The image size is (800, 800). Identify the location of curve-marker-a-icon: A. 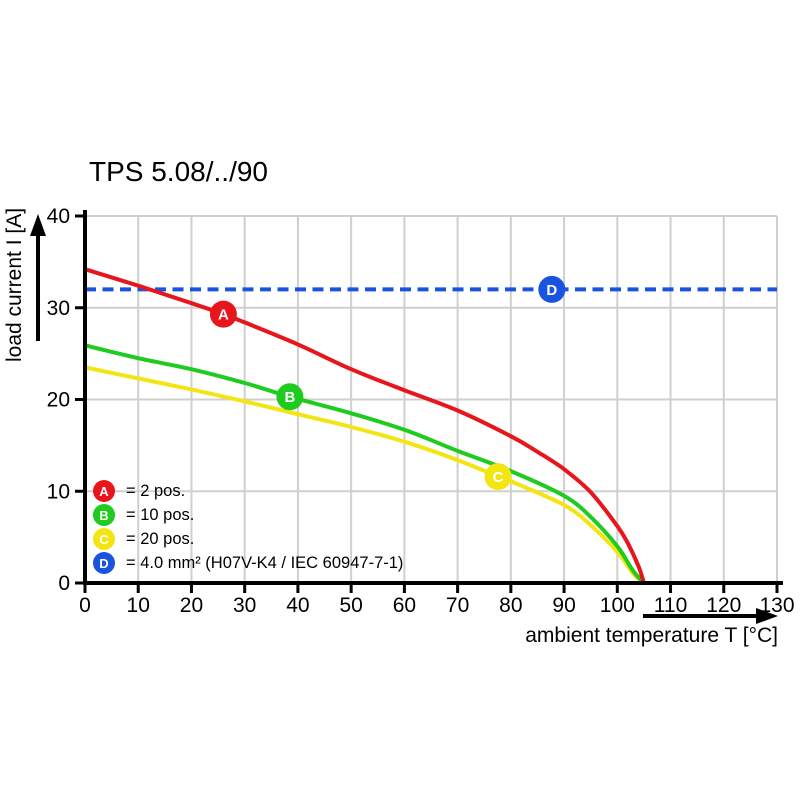
(223, 314).